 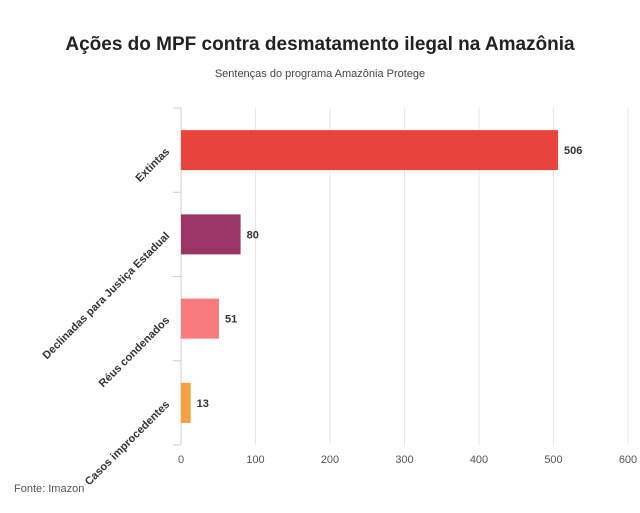 I want to click on data-label: 13, so click(x=203, y=404).